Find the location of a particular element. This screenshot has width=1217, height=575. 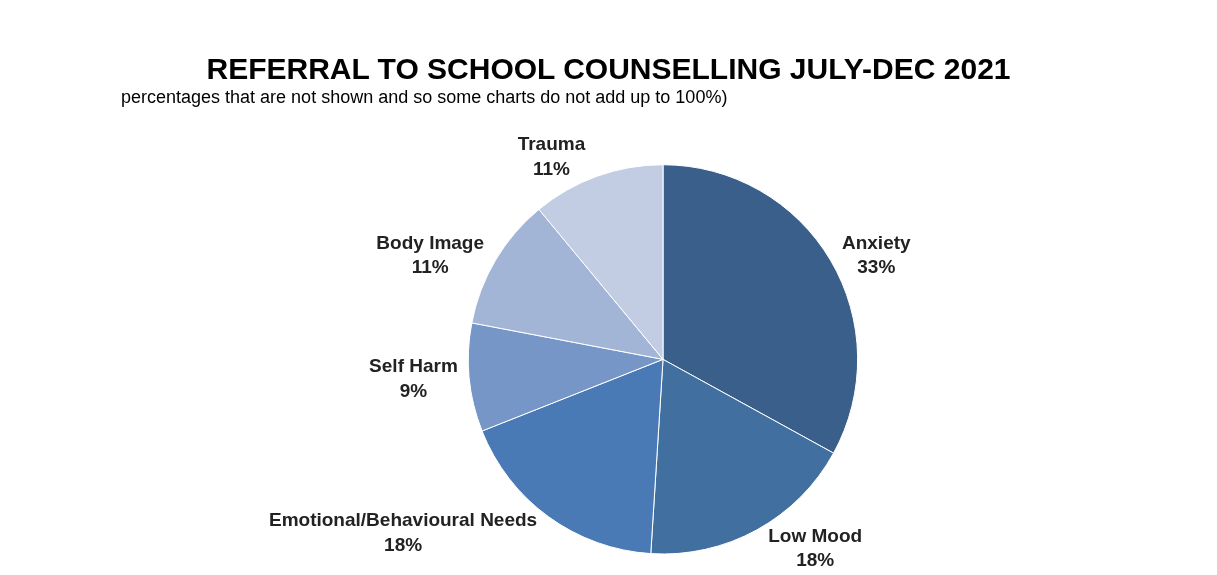

slice-label: Anxiety is located at coordinates (876, 242).